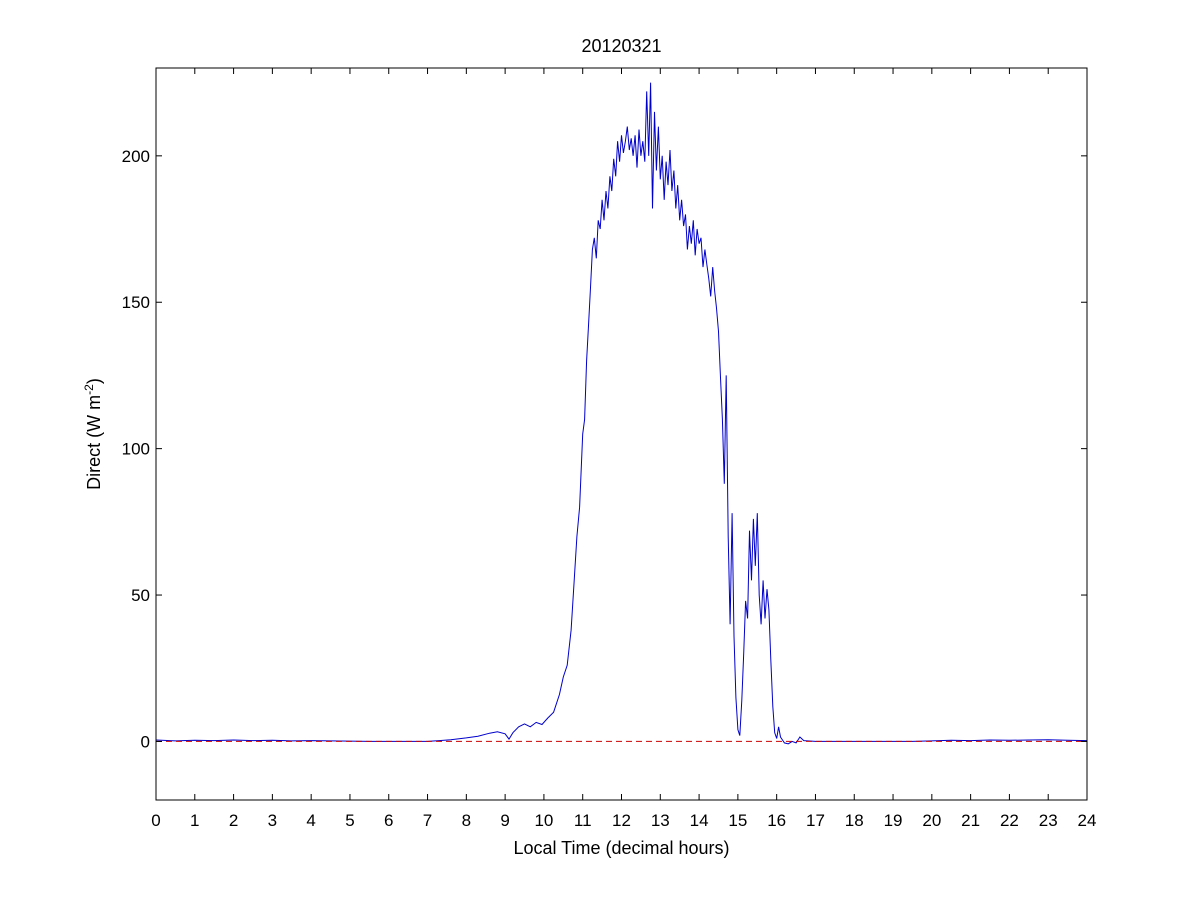 The image size is (1201, 900). I want to click on x-tick-label: 24, so click(1087, 820).